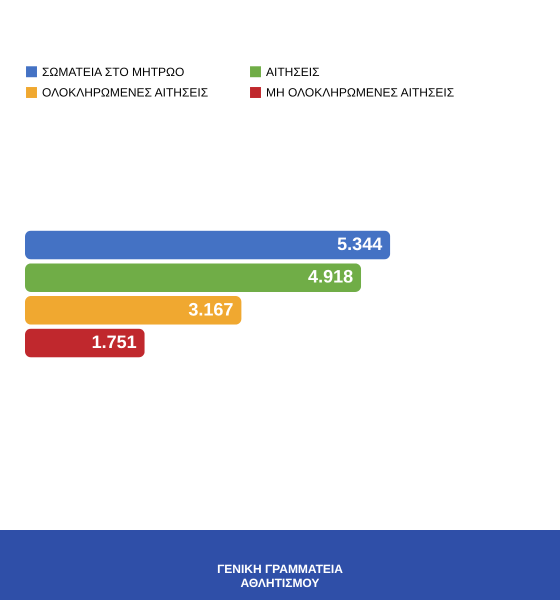  What do you see at coordinates (113, 71) in the screenshot?
I see `legend-label: ΣΩΜΑΤΕΙΑ ΣΤΟ ΜΗΤΡΩΟ` at bounding box center [113, 71].